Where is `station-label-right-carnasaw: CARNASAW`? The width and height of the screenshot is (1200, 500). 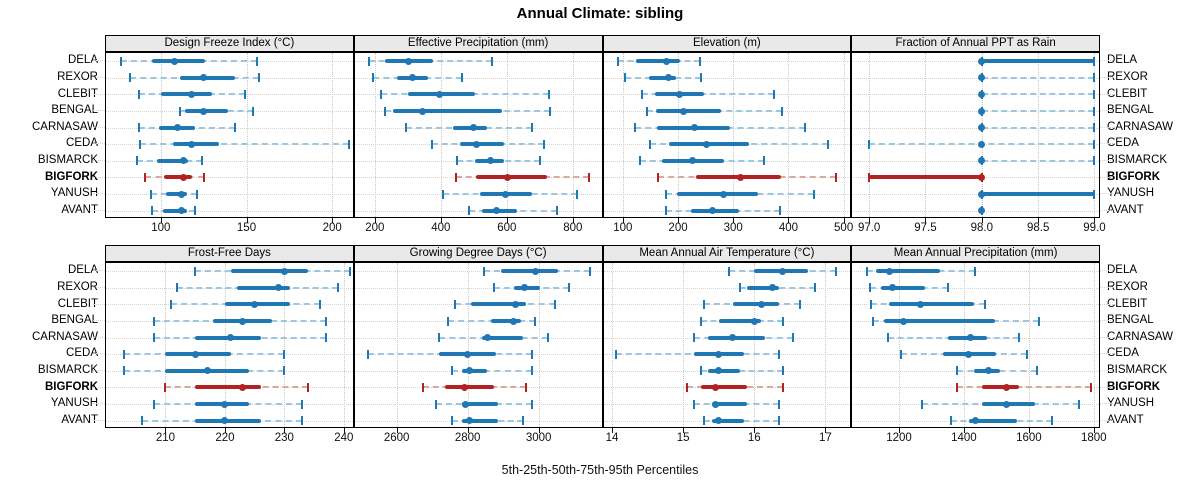 station-label-right-carnasaw: CARNASAW is located at coordinates (1140, 336).